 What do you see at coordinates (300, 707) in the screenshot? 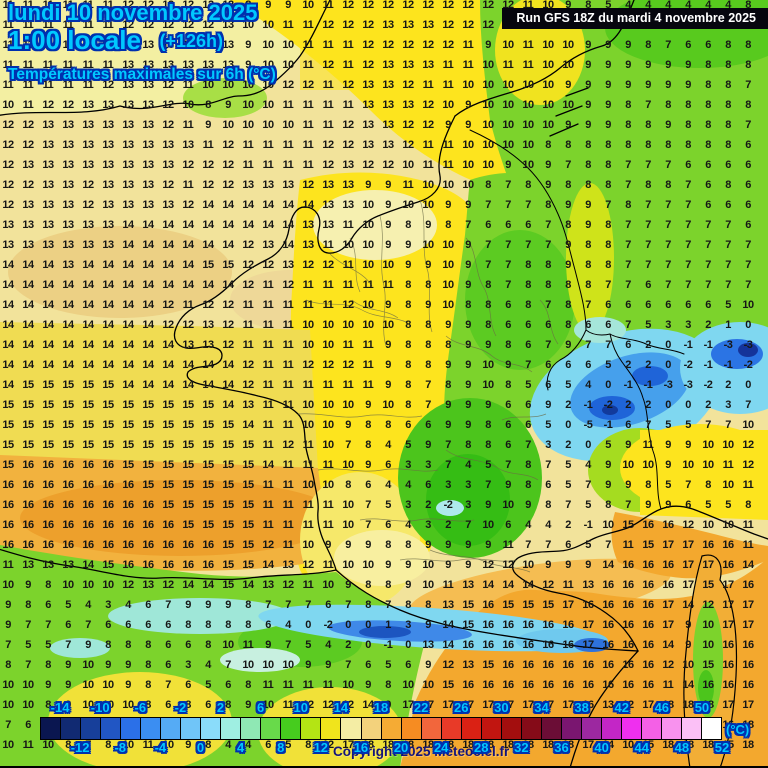
I see `colorbar-tick-label: 10` at bounding box center [300, 707].